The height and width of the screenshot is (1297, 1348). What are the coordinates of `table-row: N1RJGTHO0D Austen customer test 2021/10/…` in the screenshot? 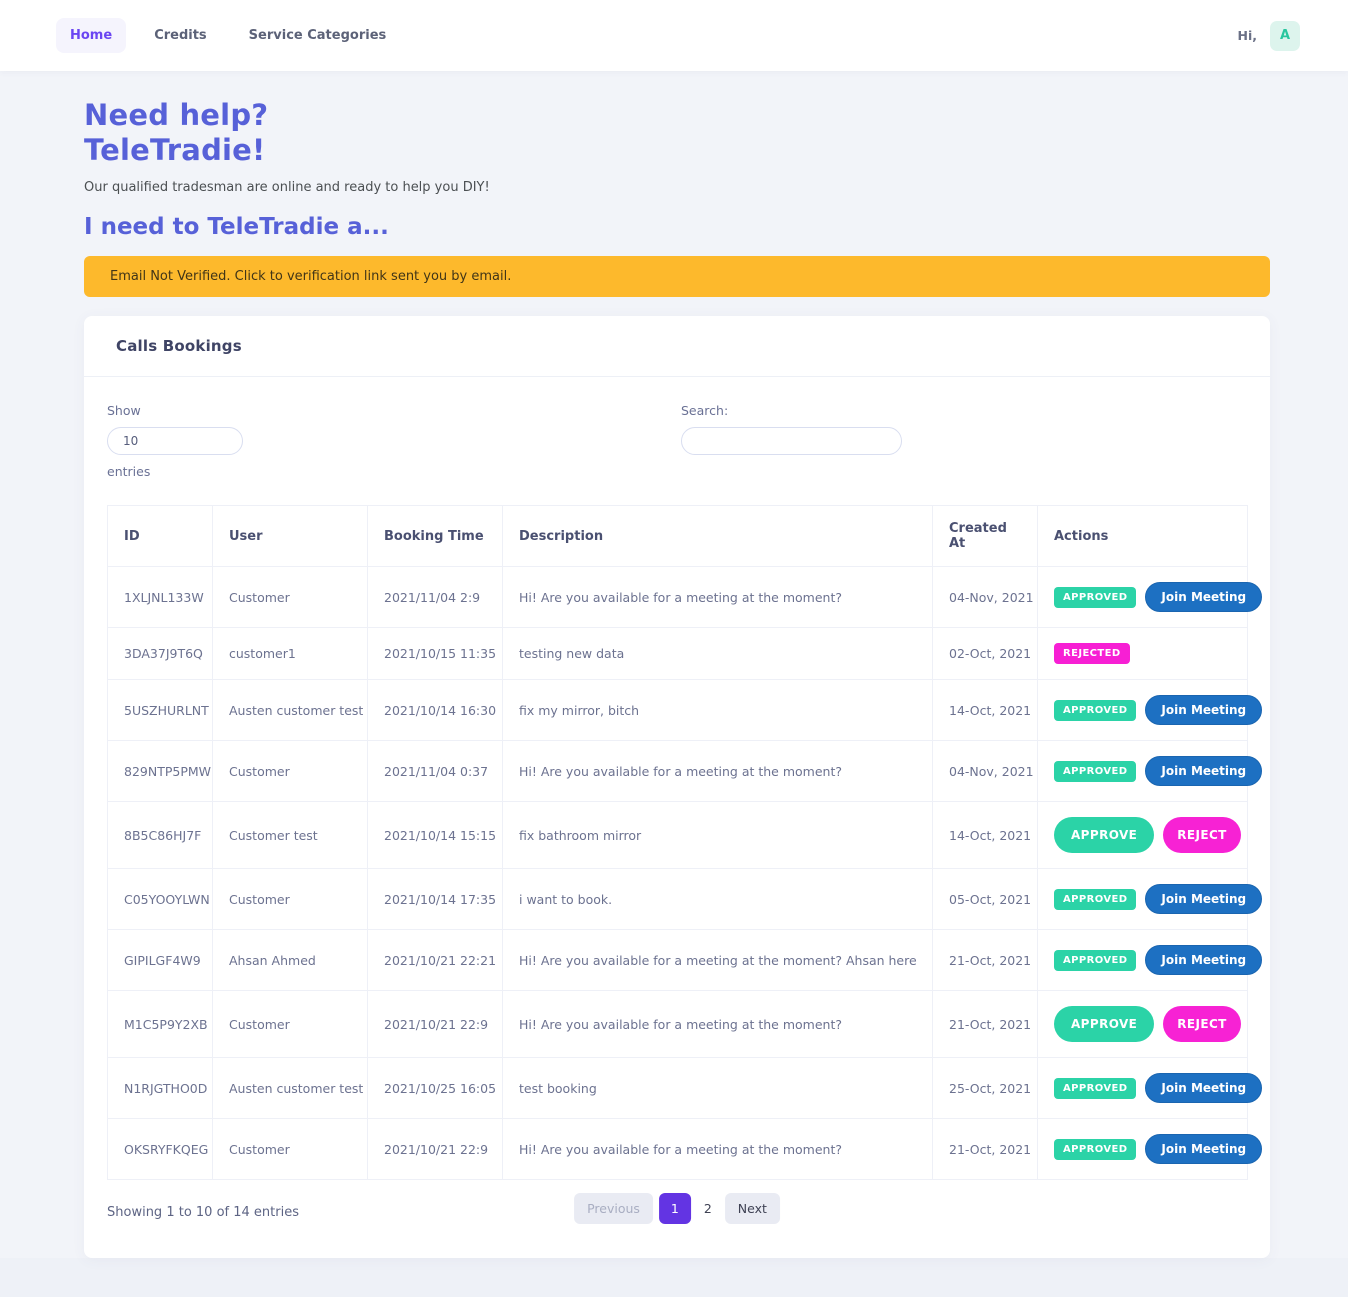 It's located at (685, 1088).